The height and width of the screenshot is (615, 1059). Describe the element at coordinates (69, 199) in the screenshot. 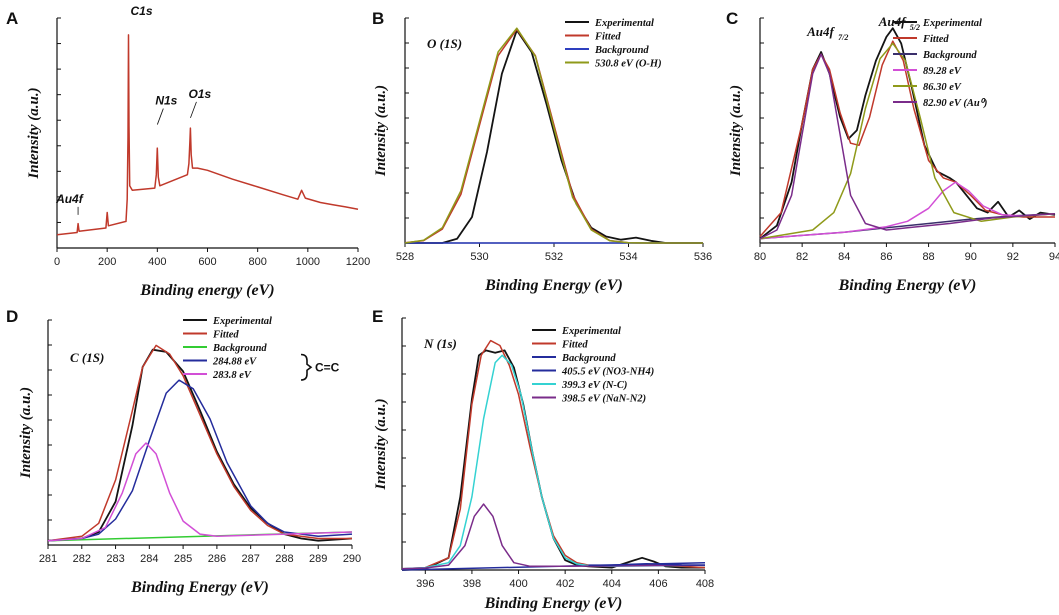

I see `peak-label-au4f: Au4f` at that location.